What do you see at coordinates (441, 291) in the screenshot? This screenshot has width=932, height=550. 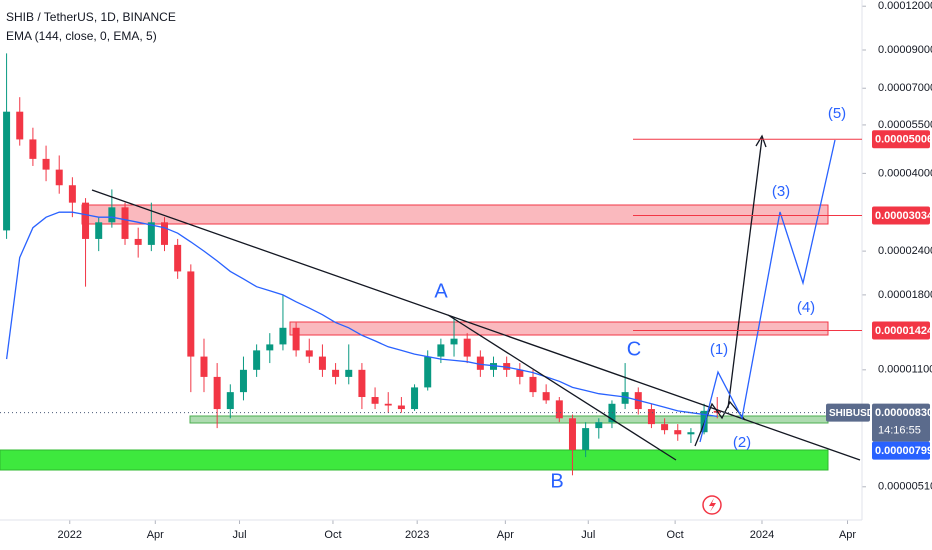 I see `wave-label: A` at bounding box center [441, 291].